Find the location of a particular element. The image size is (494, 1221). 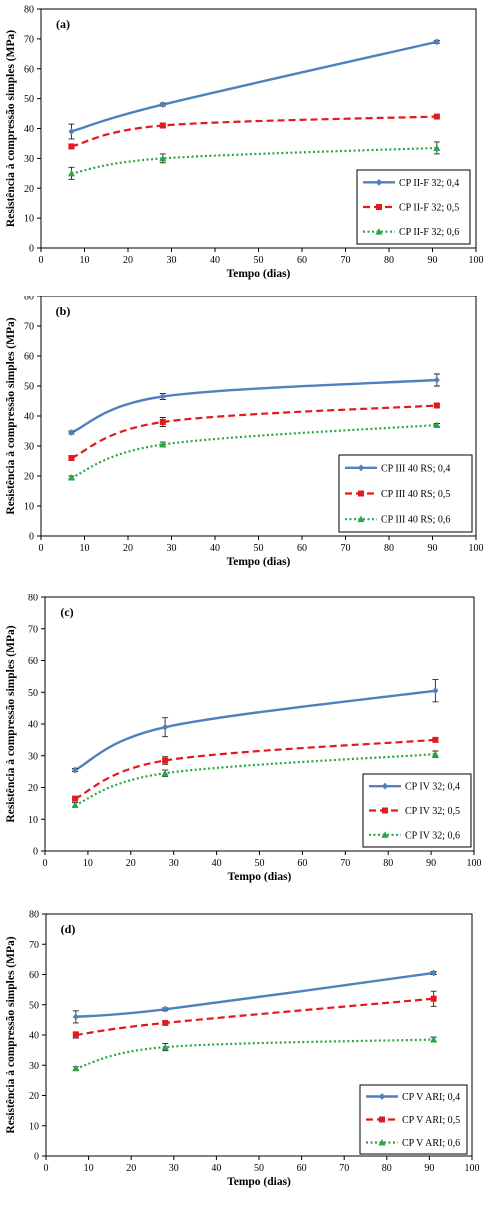

legend-entry: CP II-F 32; 0,5 is located at coordinates (429, 208).